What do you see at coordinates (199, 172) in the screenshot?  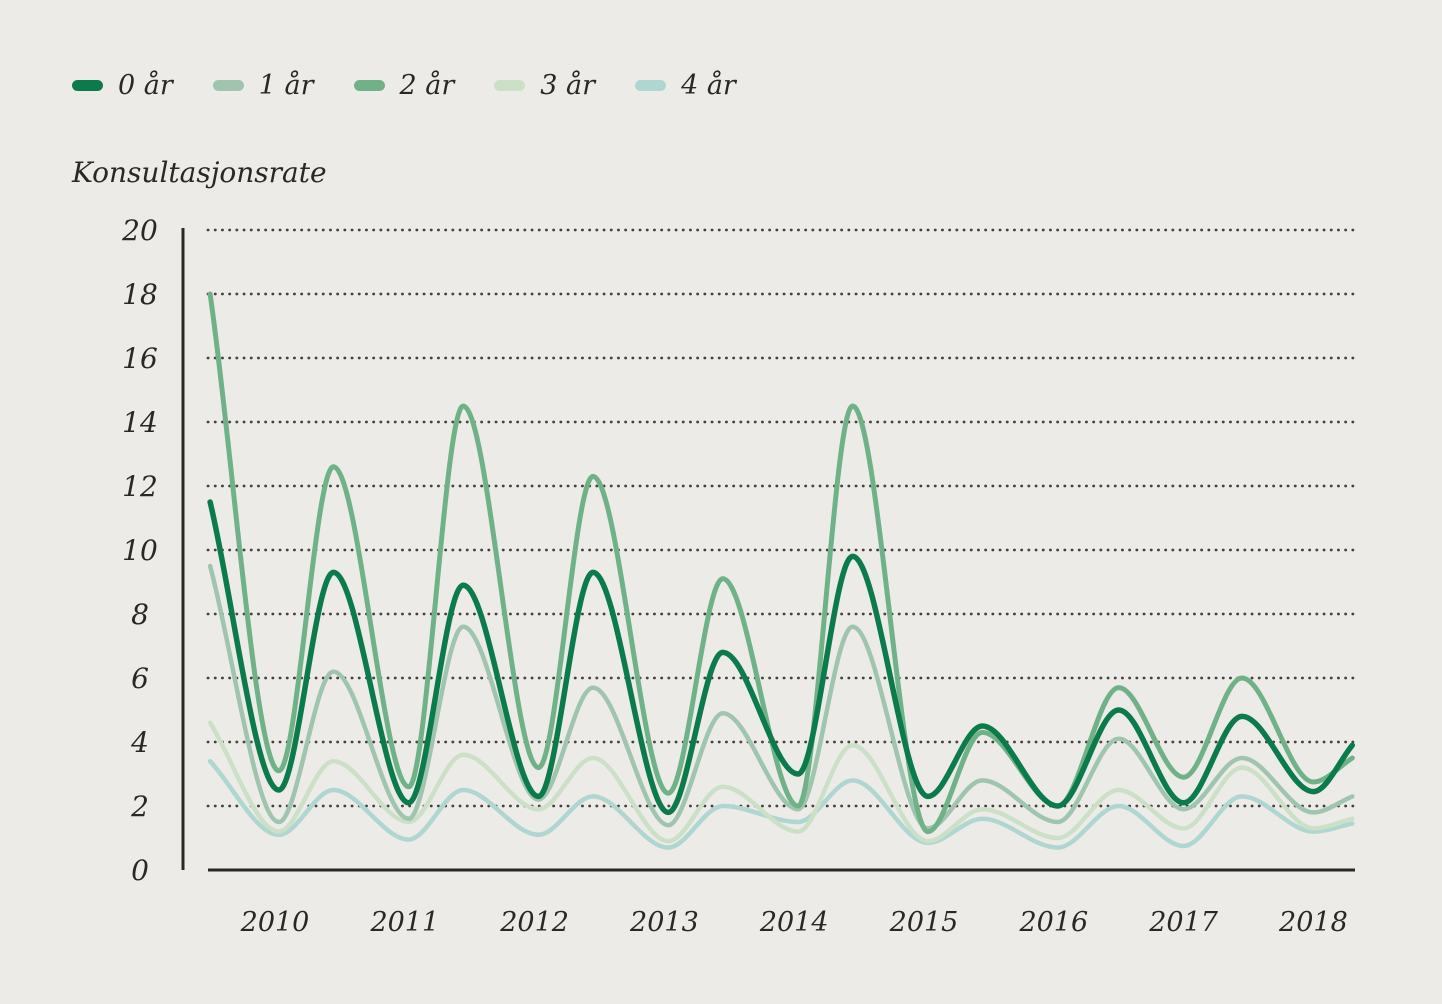 I see `y-axis-title: Konsultasjonsrate` at bounding box center [199, 172].